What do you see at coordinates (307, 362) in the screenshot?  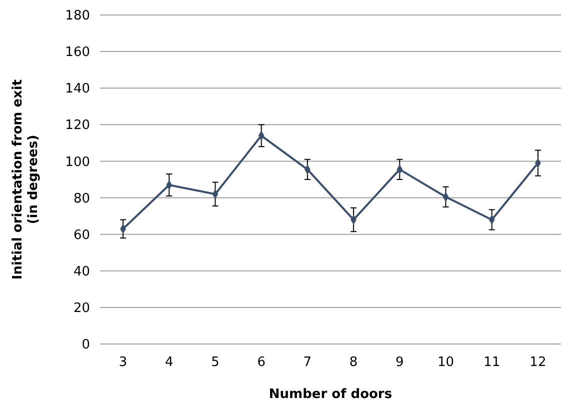 I see `x-tick-label: 7` at bounding box center [307, 362].